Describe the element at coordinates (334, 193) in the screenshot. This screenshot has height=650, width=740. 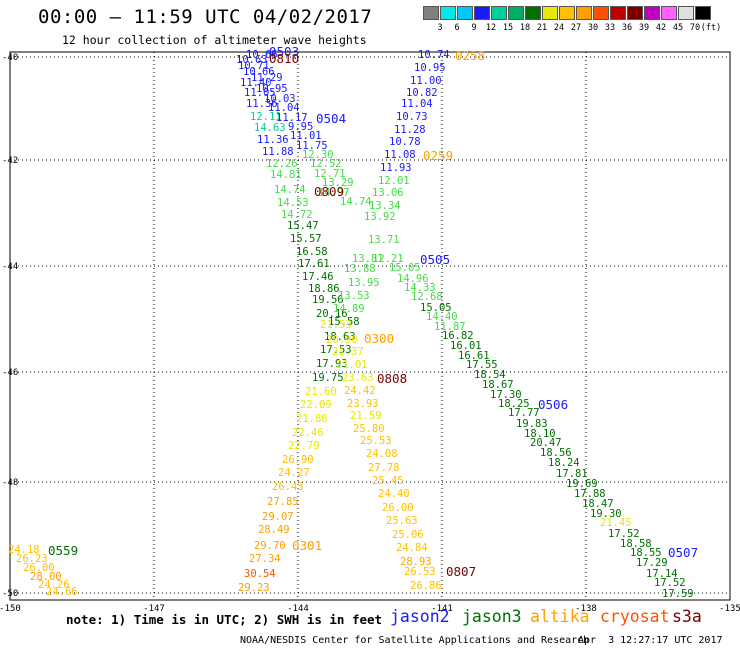
I see `wave-height-label: 14.97` at that location.